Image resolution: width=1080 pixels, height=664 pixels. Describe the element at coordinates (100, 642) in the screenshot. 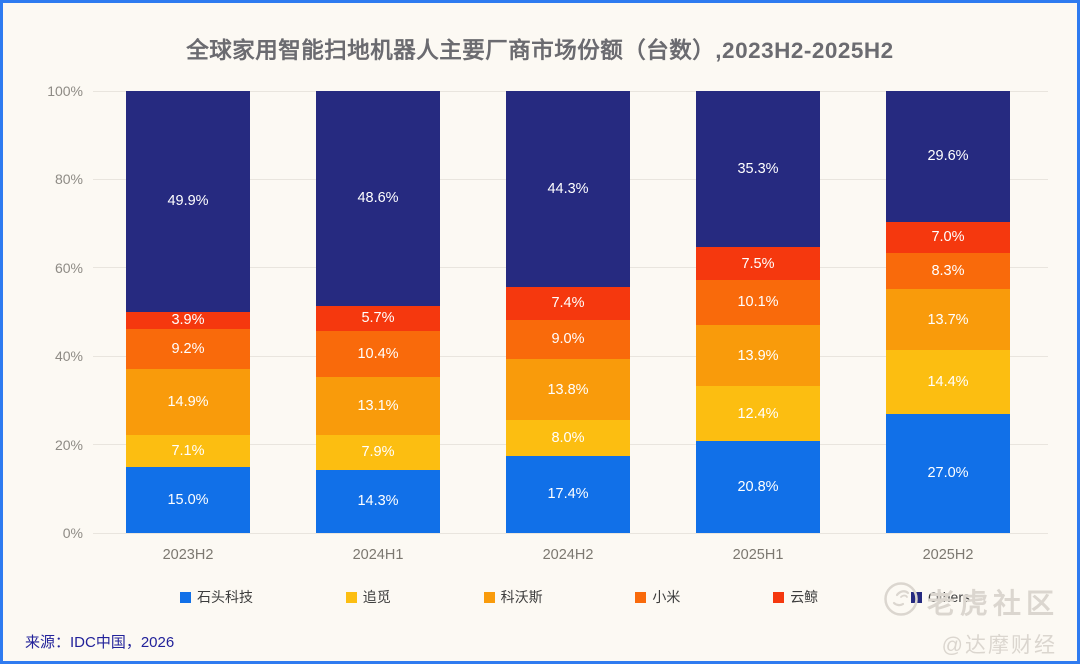

I see `source-note: 来源：IDC中国，2026` at that location.